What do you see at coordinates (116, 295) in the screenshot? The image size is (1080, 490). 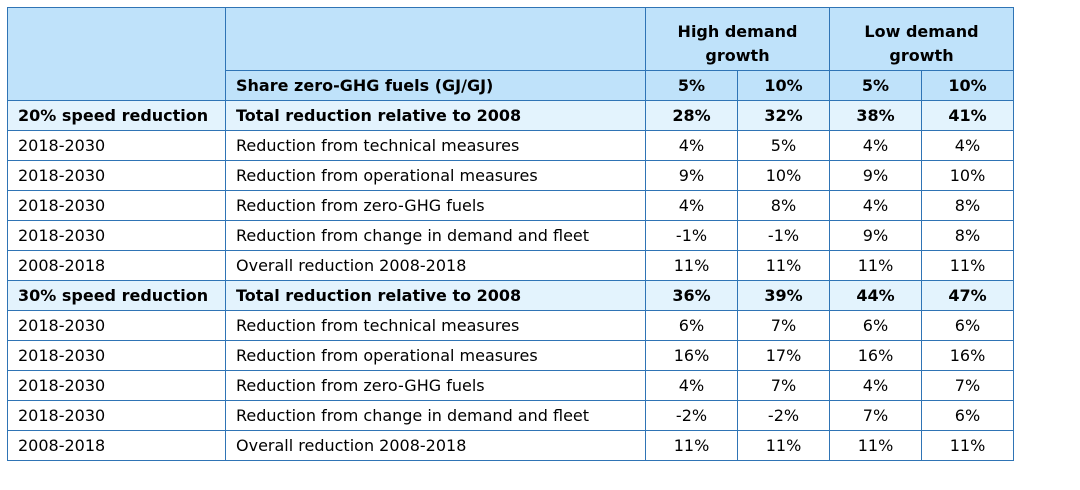 I see `scenario-label: 30% speed reduction` at bounding box center [116, 295].